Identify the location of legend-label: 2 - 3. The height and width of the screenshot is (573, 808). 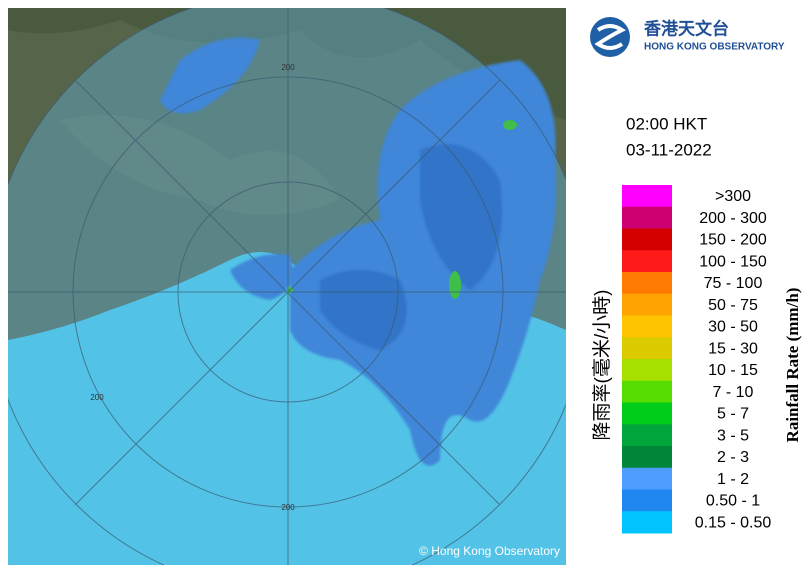
(733, 457).